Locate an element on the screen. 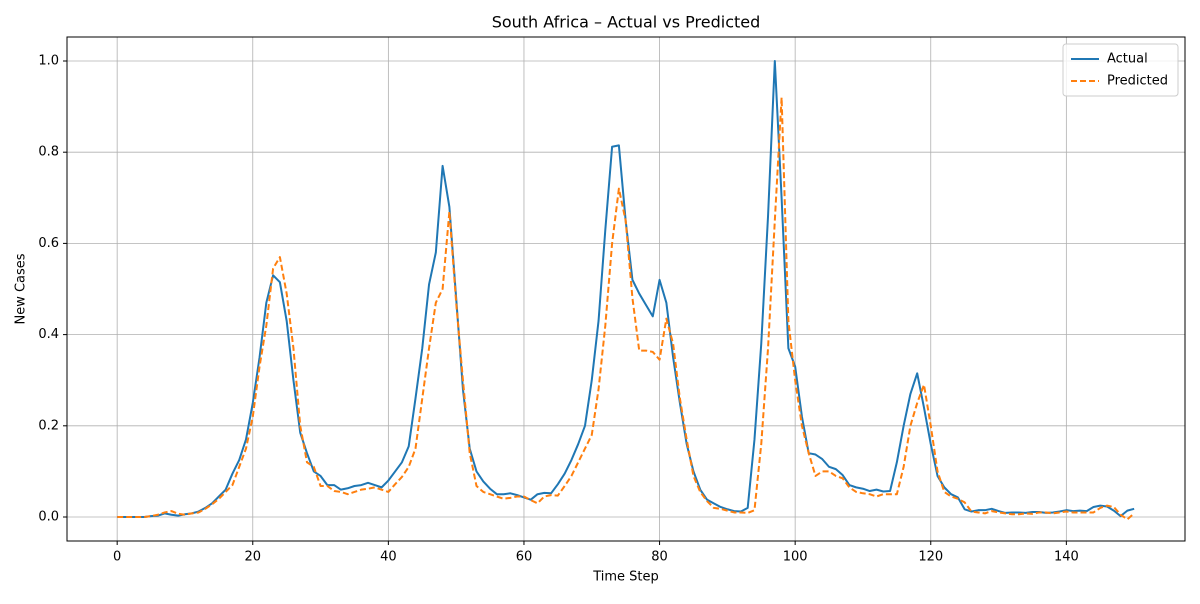  y-tick-label: 0.2 is located at coordinates (48, 425).